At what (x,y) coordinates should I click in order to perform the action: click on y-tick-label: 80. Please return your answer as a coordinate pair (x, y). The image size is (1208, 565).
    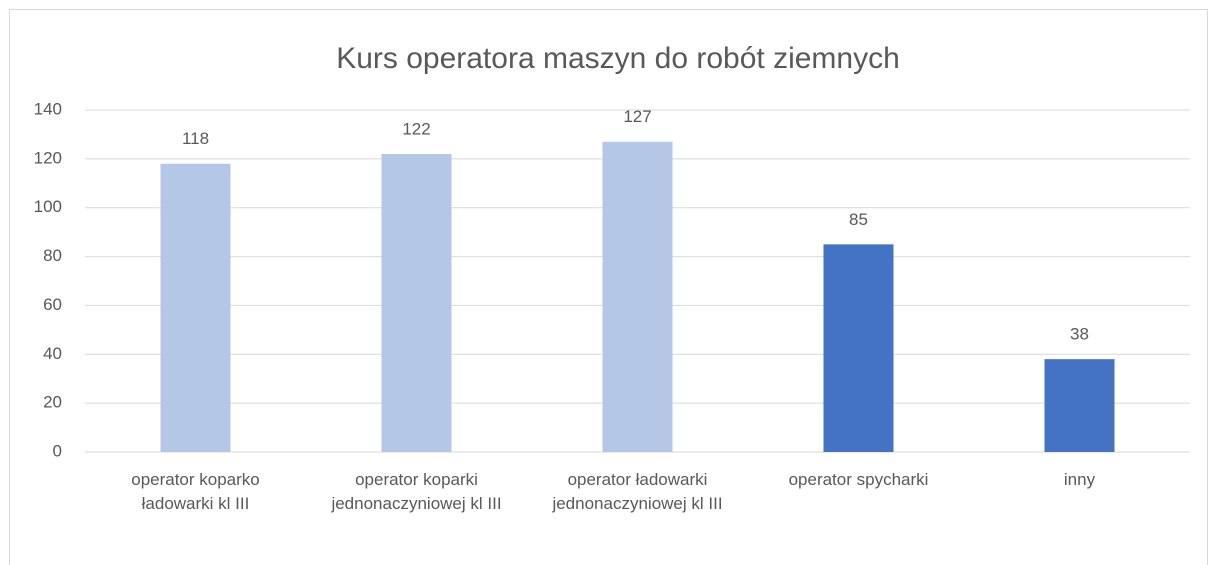
    Looking at the image, I should click on (52, 255).